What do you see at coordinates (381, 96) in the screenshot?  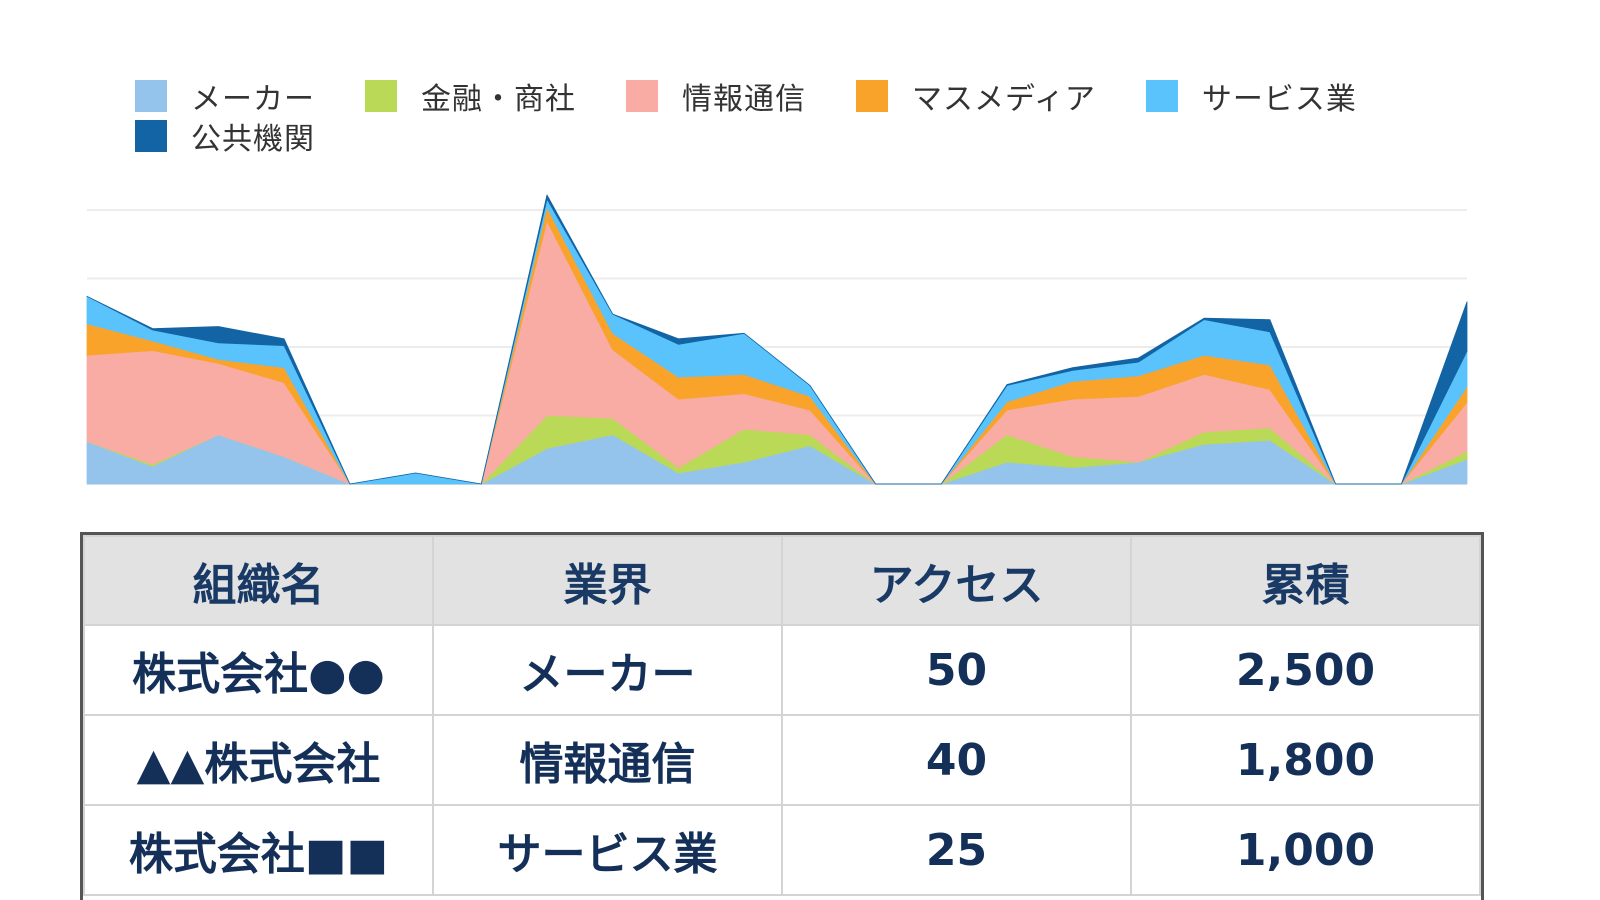 I see `legend-swatch-finance` at bounding box center [381, 96].